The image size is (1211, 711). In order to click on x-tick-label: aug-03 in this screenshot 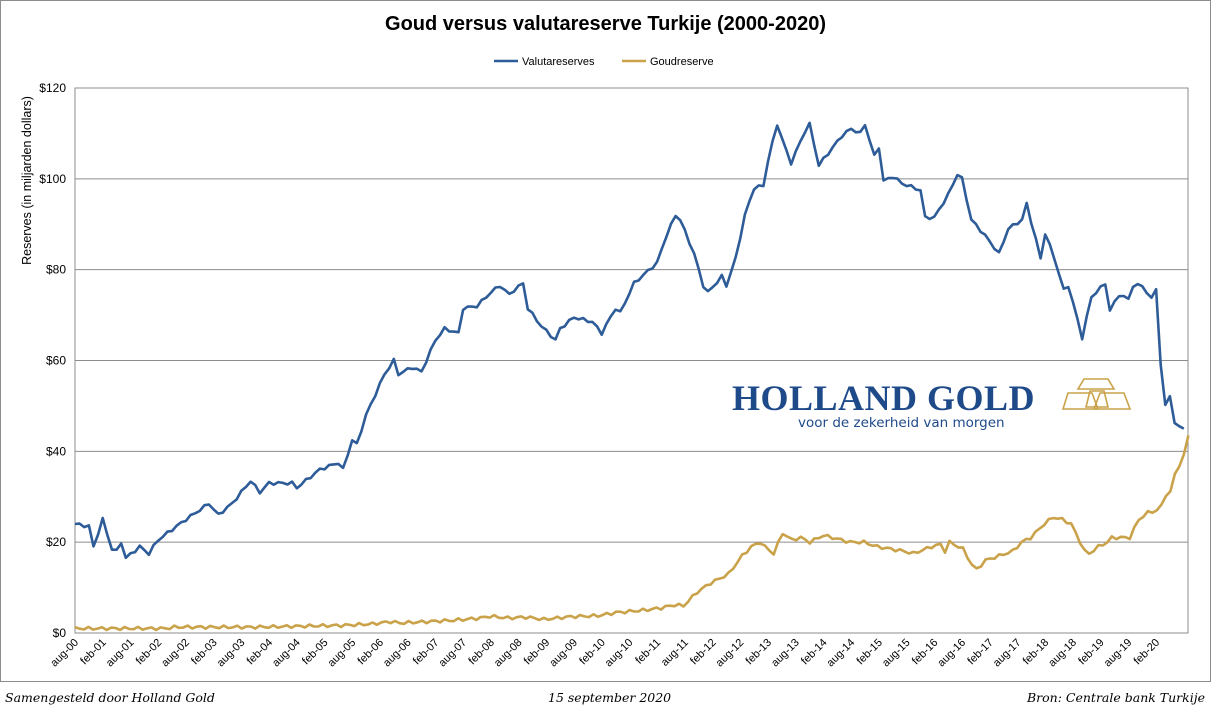, I will do `click(231, 653)`.